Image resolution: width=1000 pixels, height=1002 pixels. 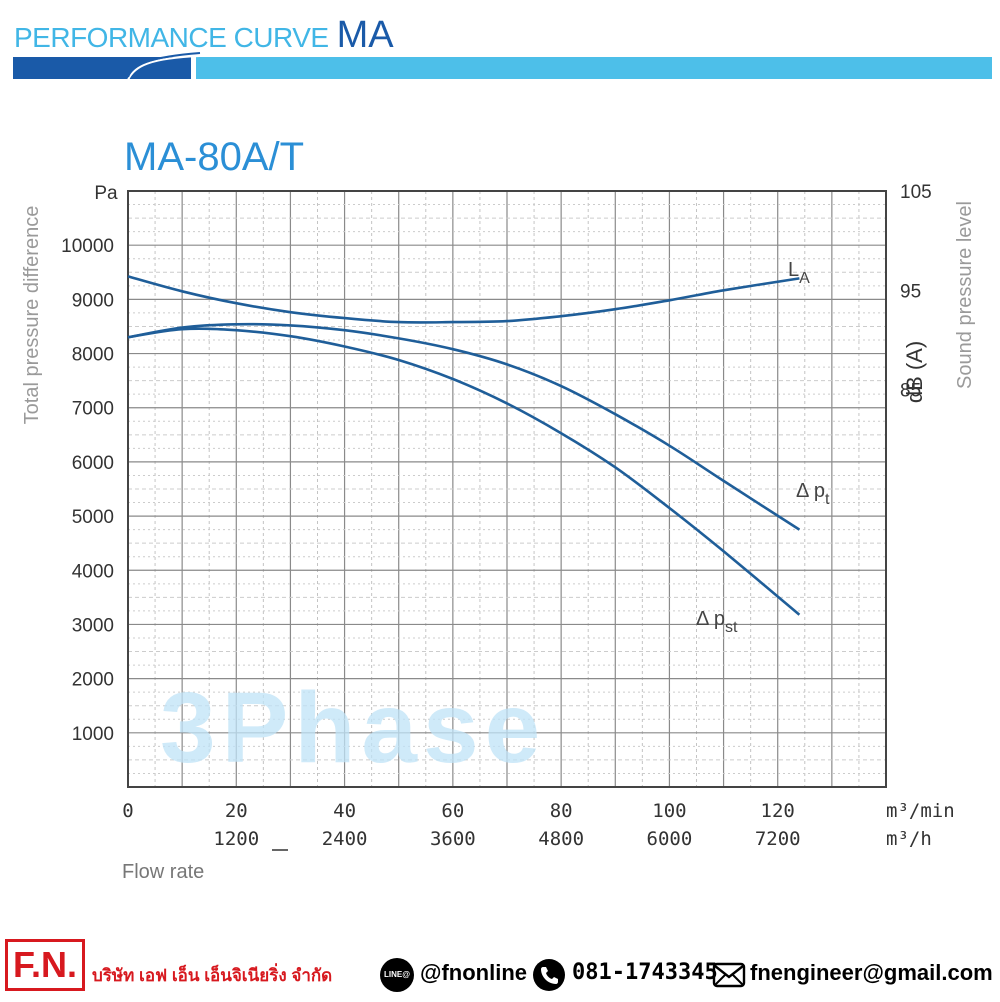 What do you see at coordinates (163, 872) in the screenshot?
I see `x-axis-label: Flow rate` at bounding box center [163, 872].